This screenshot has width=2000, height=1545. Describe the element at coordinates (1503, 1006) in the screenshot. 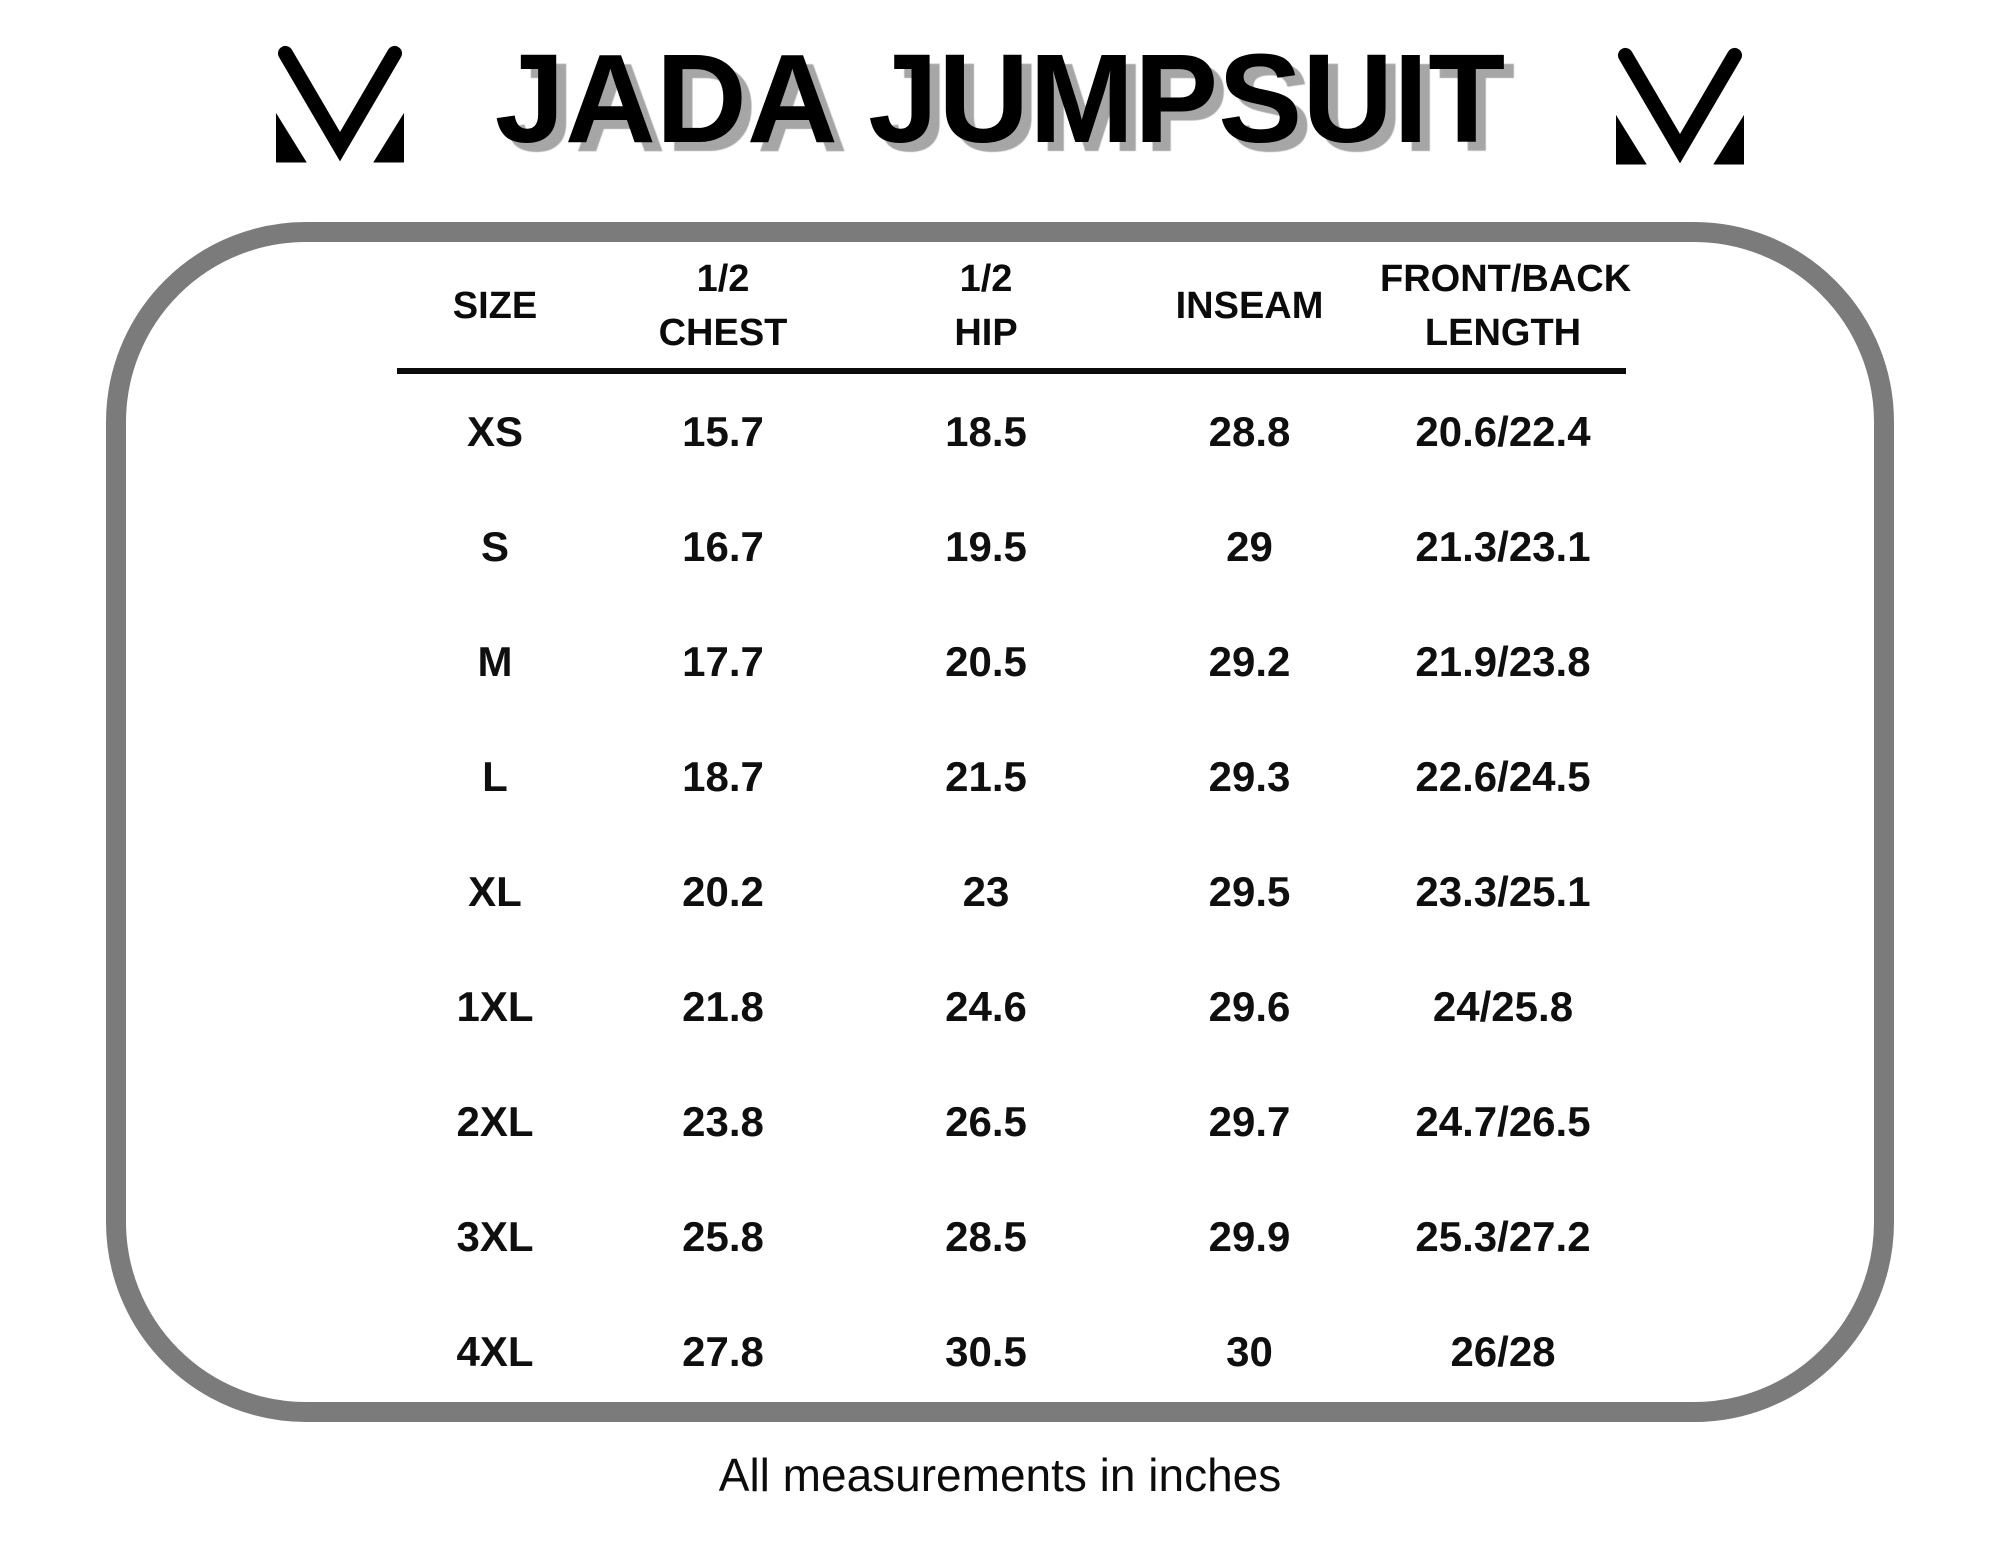

I see `front-back-length-cell: 24/25.8` at that location.